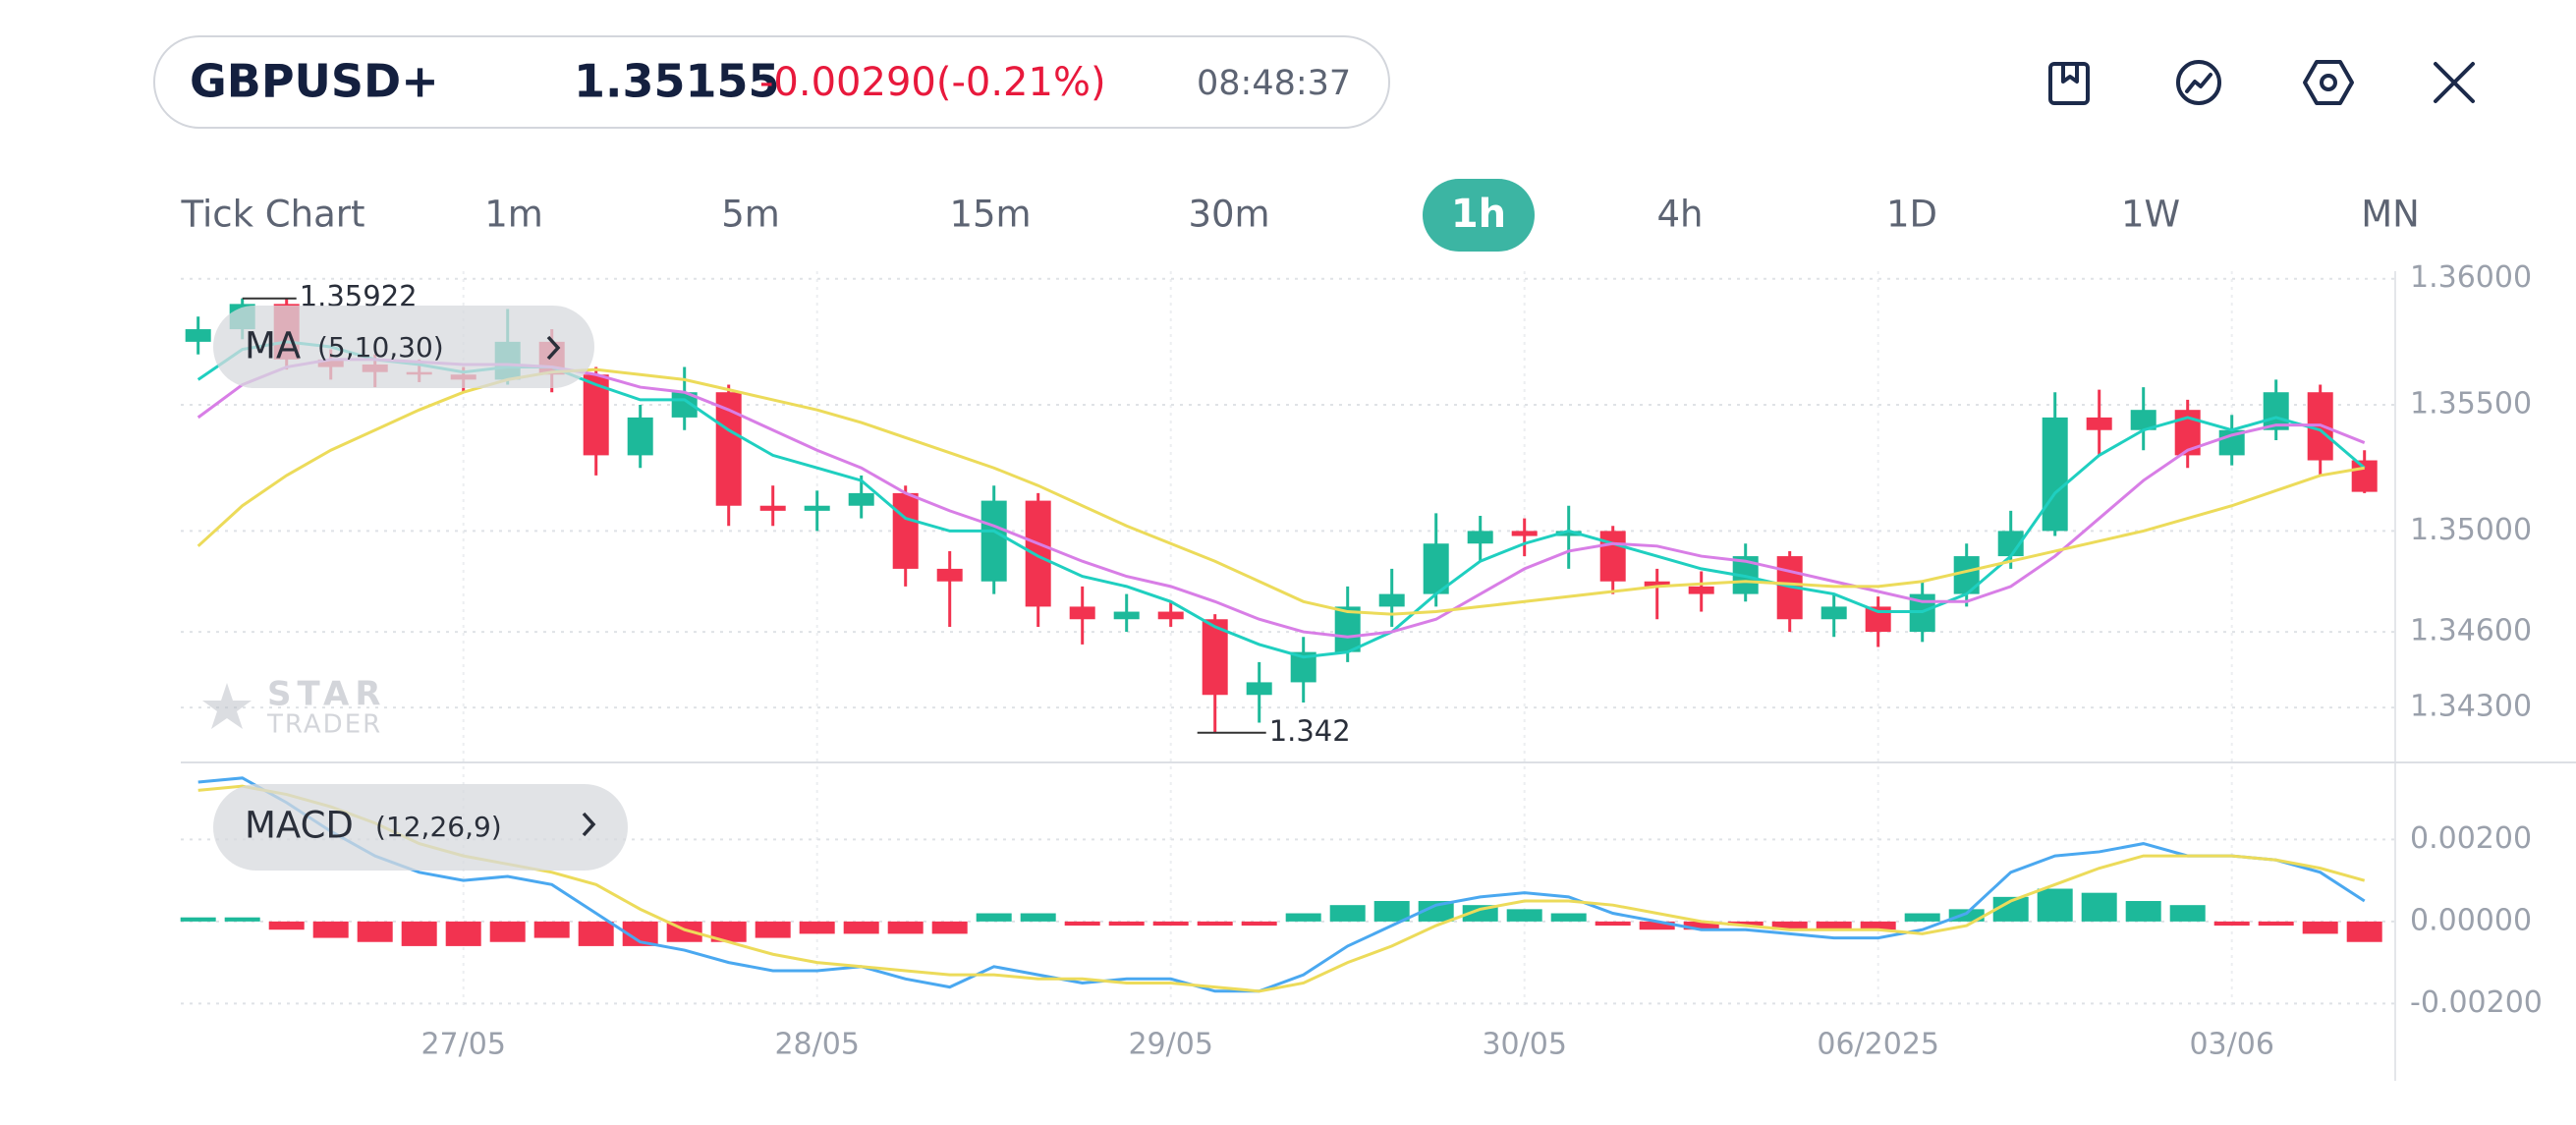  I want to click on bookmark-icon, so click(2069, 83).